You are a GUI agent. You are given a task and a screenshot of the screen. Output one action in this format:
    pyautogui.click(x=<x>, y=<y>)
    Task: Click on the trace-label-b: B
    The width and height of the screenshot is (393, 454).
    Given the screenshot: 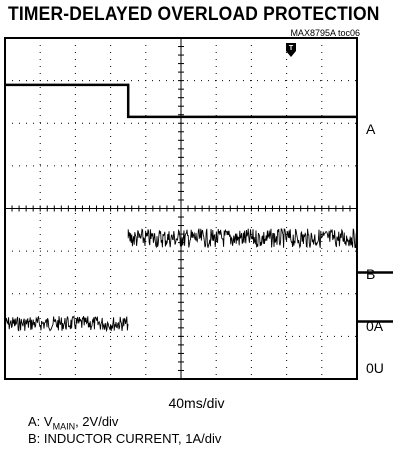 What is the action you would take?
    pyautogui.click(x=371, y=274)
    